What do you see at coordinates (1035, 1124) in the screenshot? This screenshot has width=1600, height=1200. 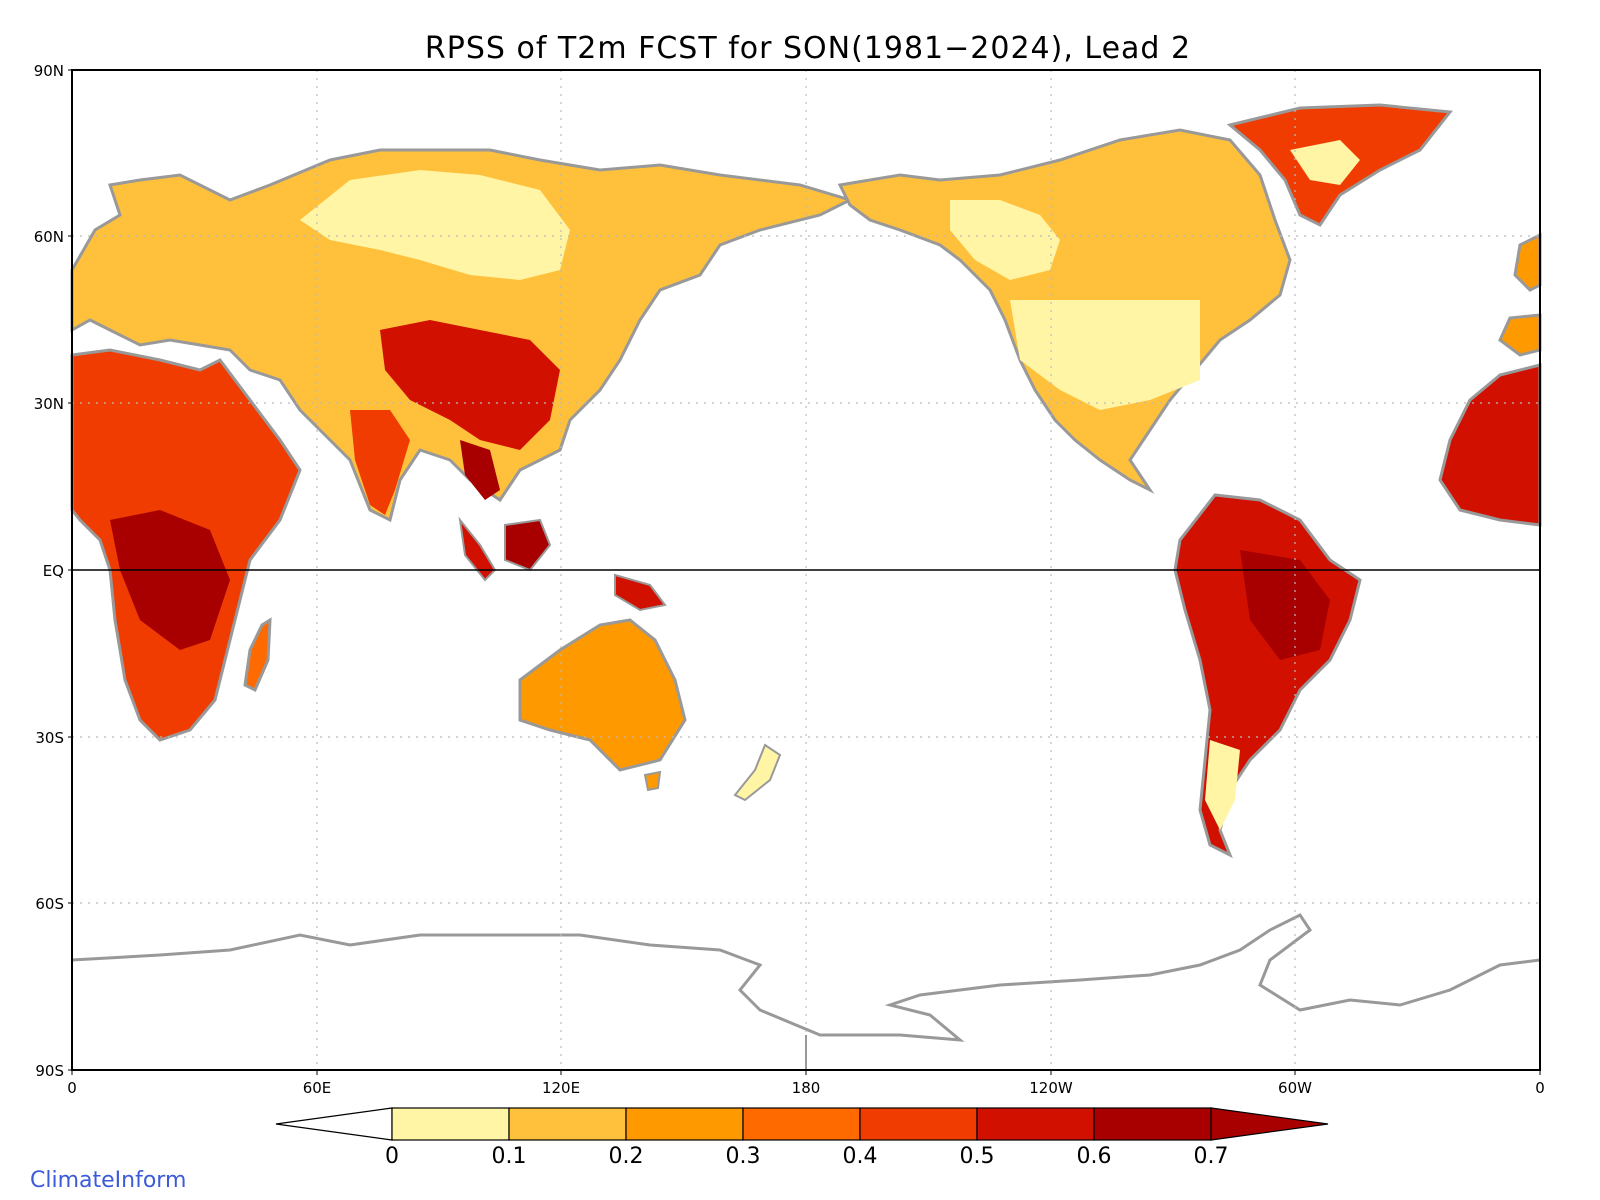 I see `colorbar-bin-0.5-0.6` at bounding box center [1035, 1124].